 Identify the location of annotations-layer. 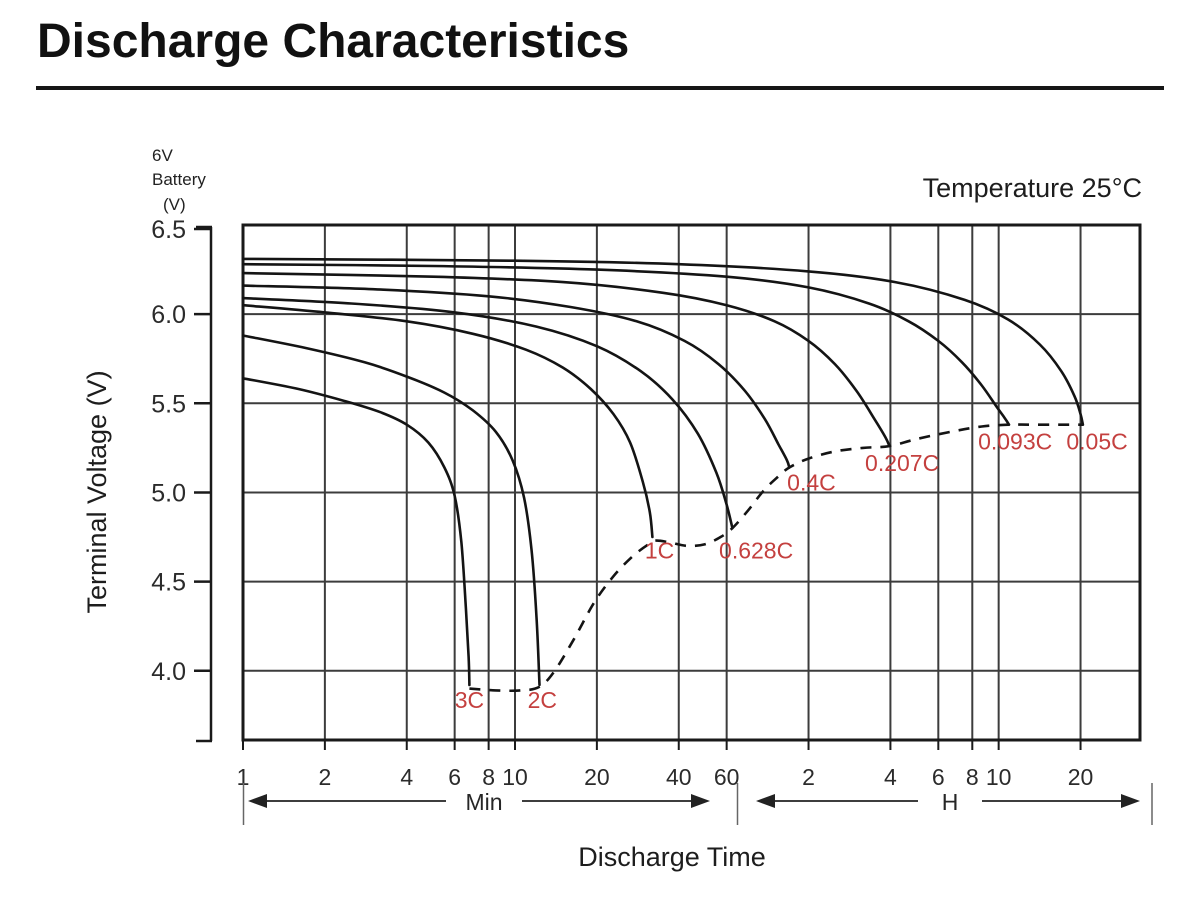
(697, 804).